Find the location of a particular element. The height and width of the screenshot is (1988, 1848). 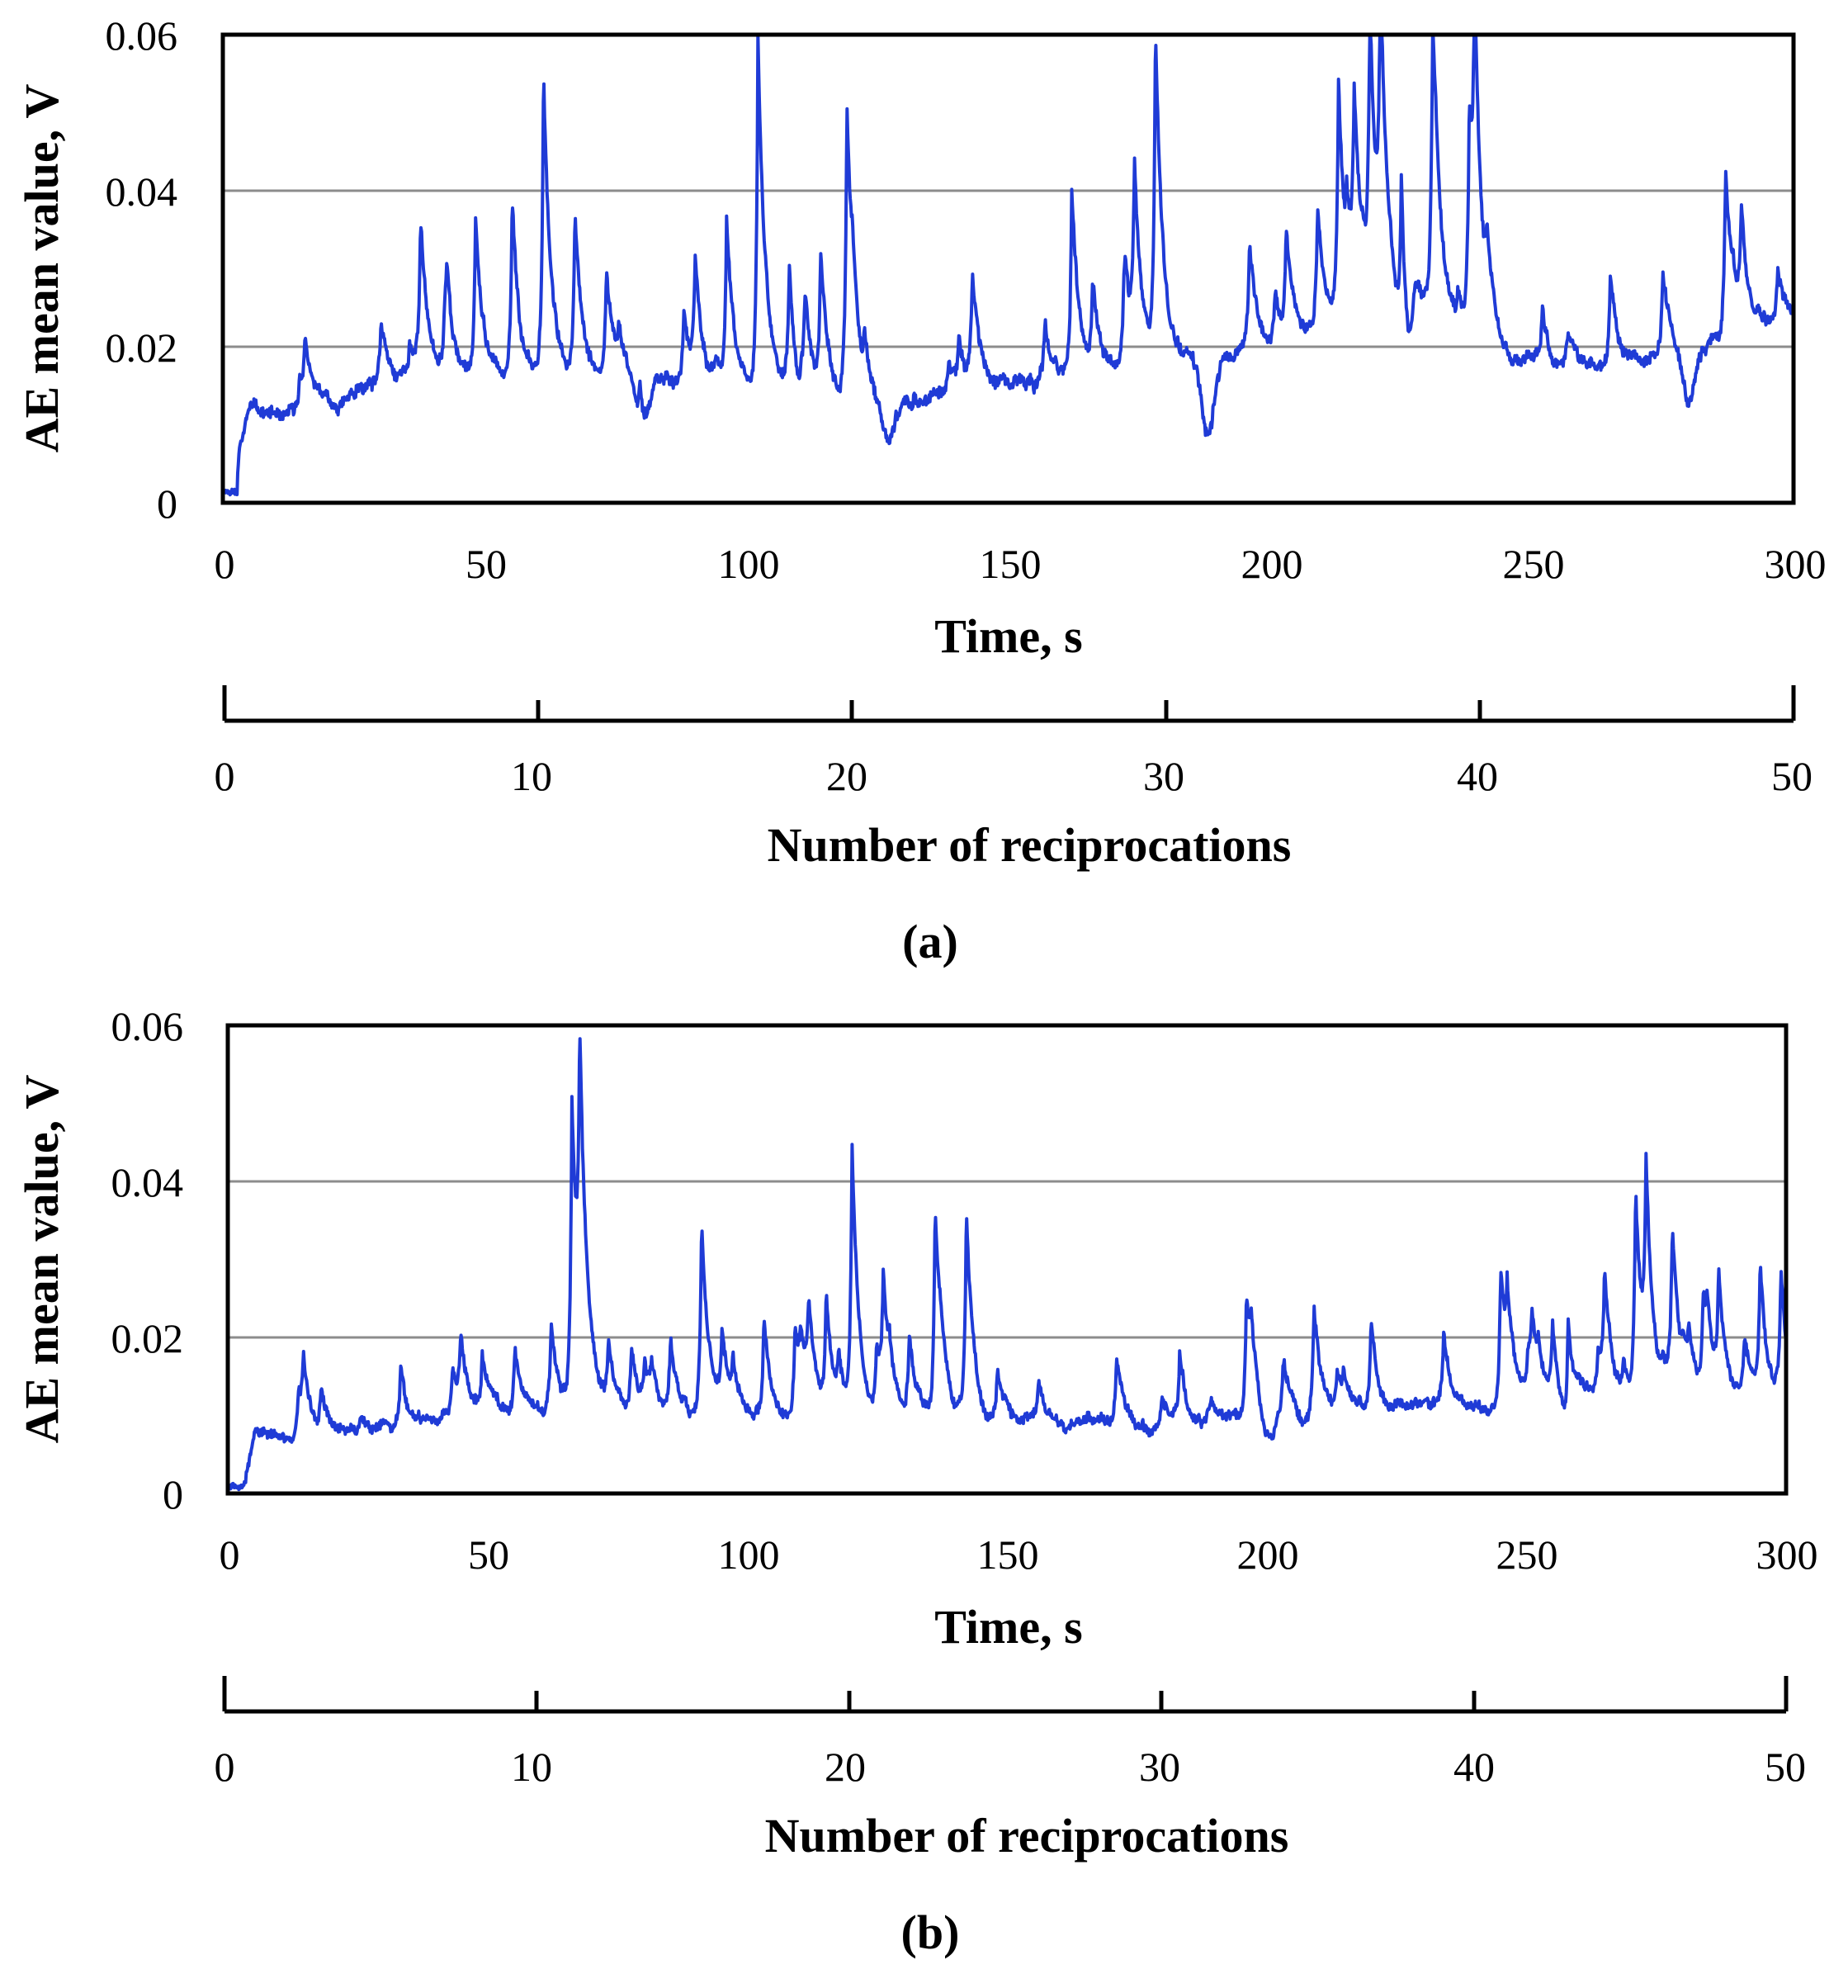

panel-caption-a: (a) is located at coordinates (930, 941).